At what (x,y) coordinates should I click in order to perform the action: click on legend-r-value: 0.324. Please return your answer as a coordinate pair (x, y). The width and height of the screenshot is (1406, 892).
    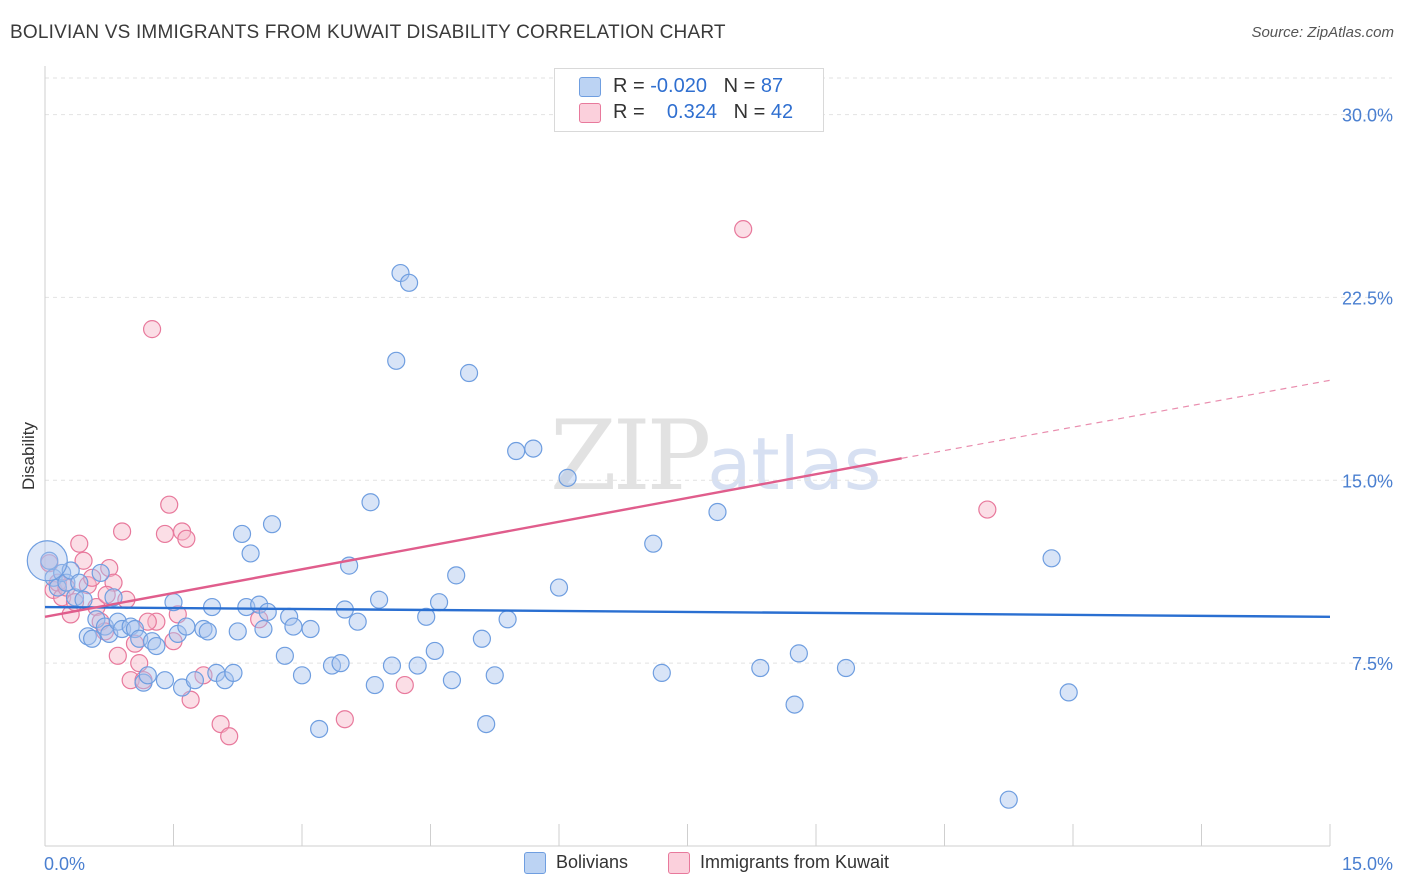
    Looking at the image, I should click on (691, 112).